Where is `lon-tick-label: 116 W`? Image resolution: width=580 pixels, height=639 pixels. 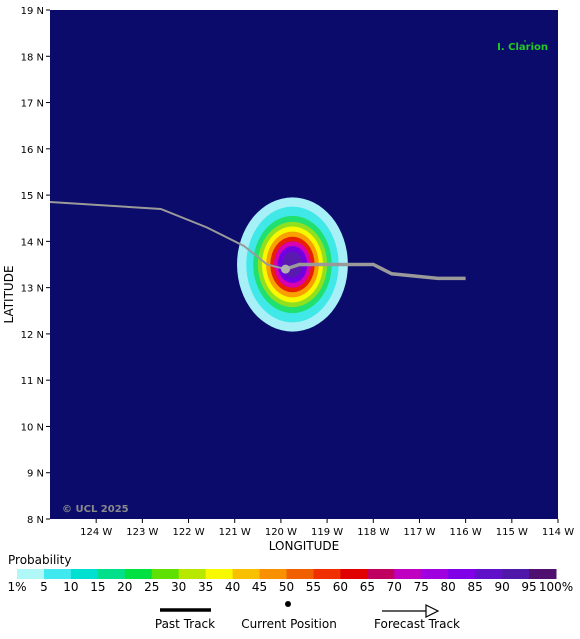
lon-tick-label: 116 W is located at coordinates (466, 532).